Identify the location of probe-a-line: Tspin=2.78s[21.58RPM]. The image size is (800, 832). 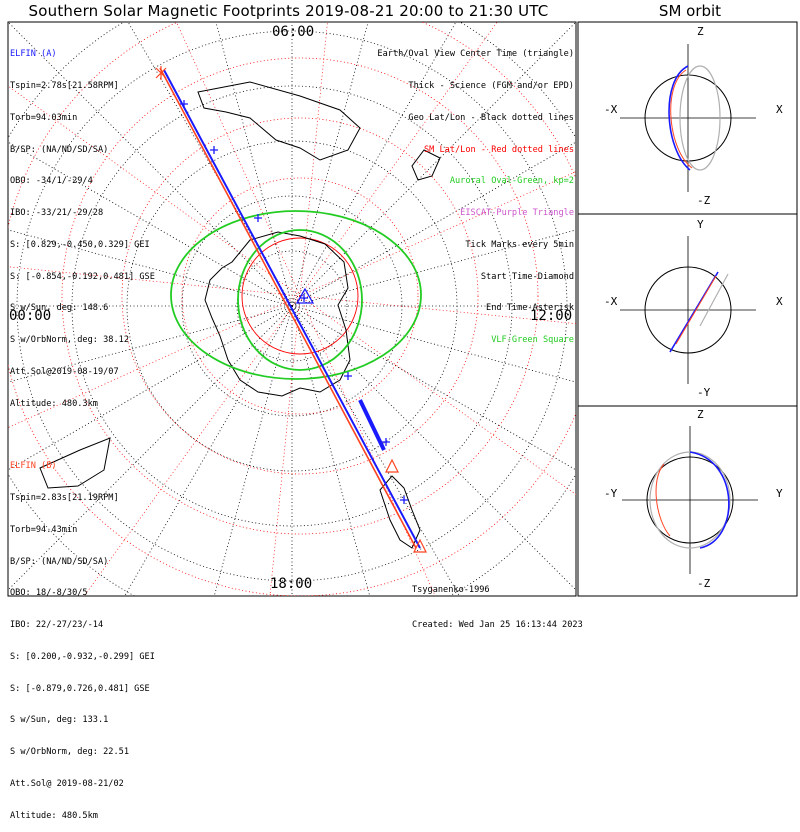
(64, 85).